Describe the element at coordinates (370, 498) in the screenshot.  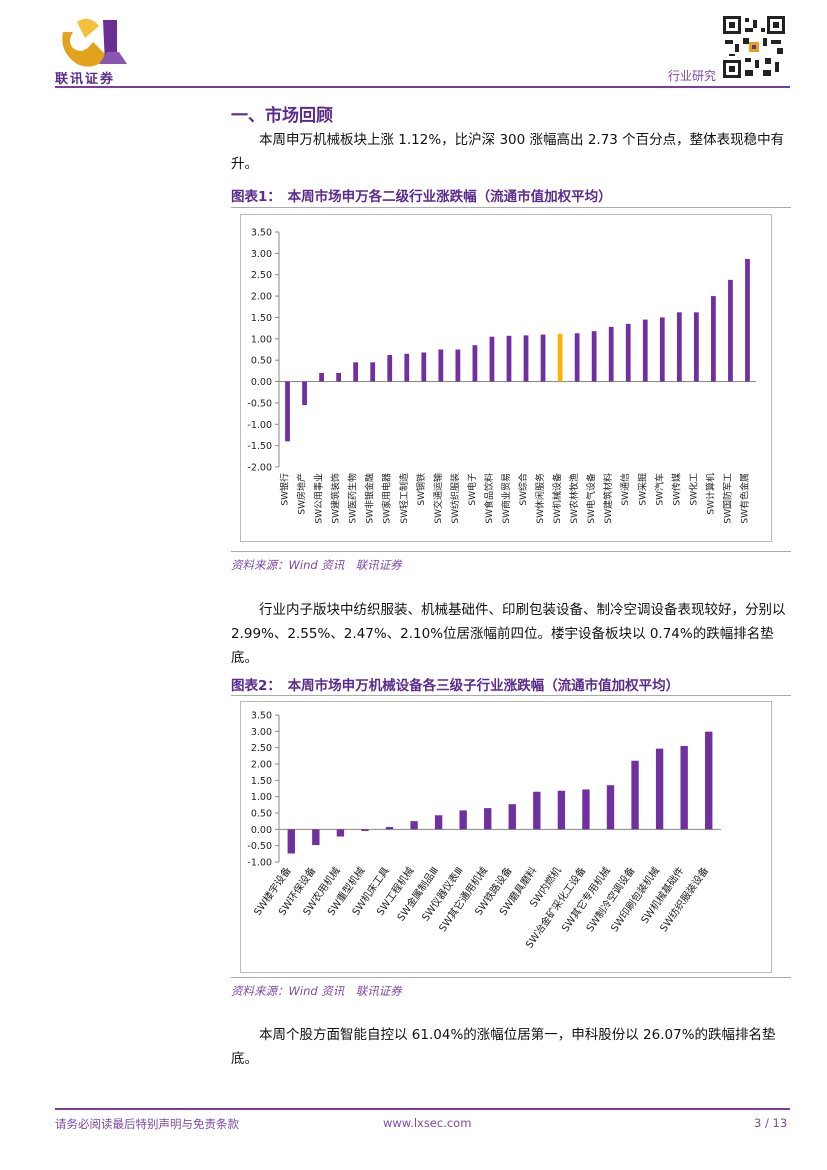
I see `x-category-label: SW非银金融` at that location.